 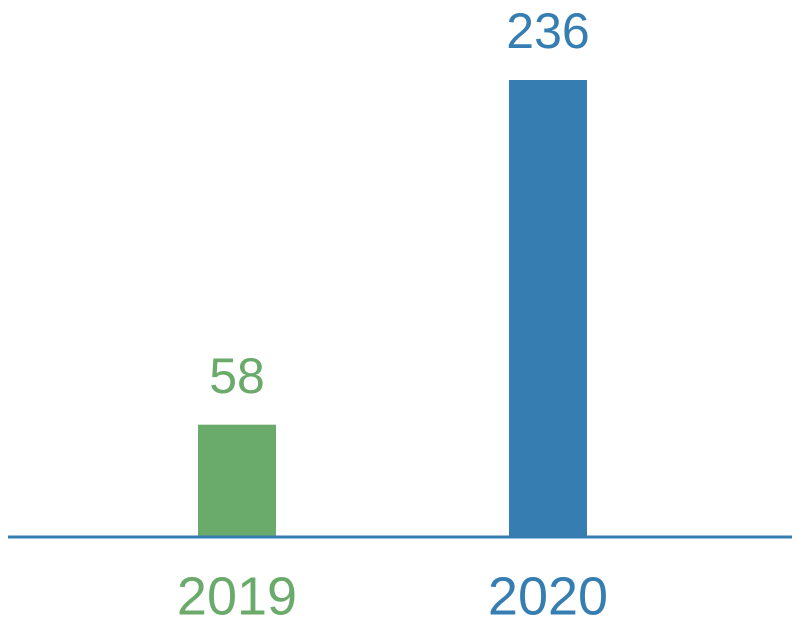 I want to click on x-tick-label: 2020, so click(x=548, y=596).